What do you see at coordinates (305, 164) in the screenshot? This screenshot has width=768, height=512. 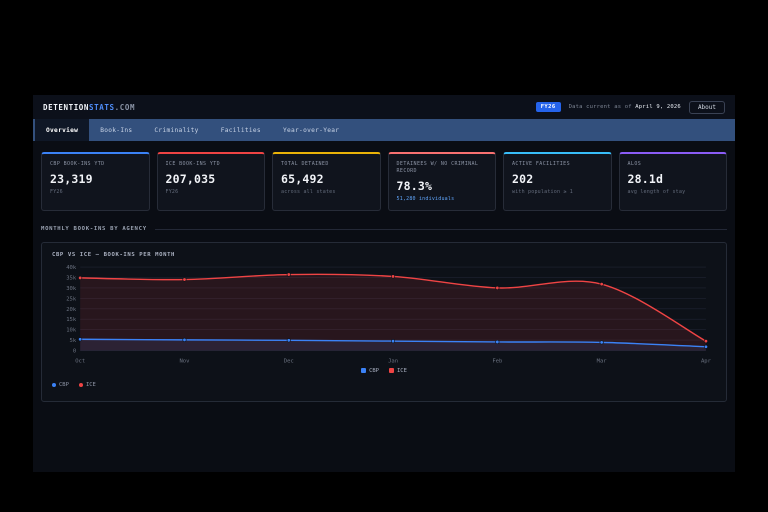 I see `stat-label: TOTAL DETAINED` at bounding box center [305, 164].